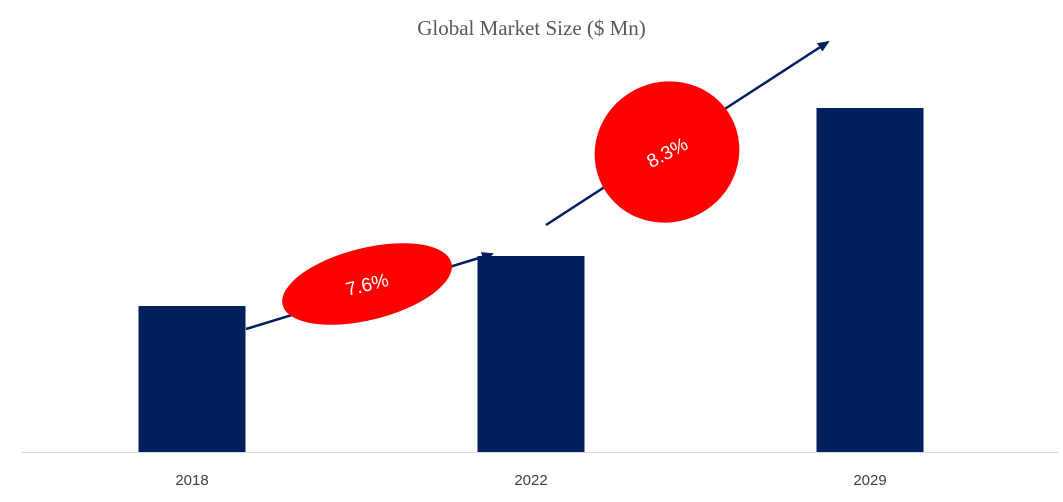  I want to click on bar-2018, so click(192, 379).